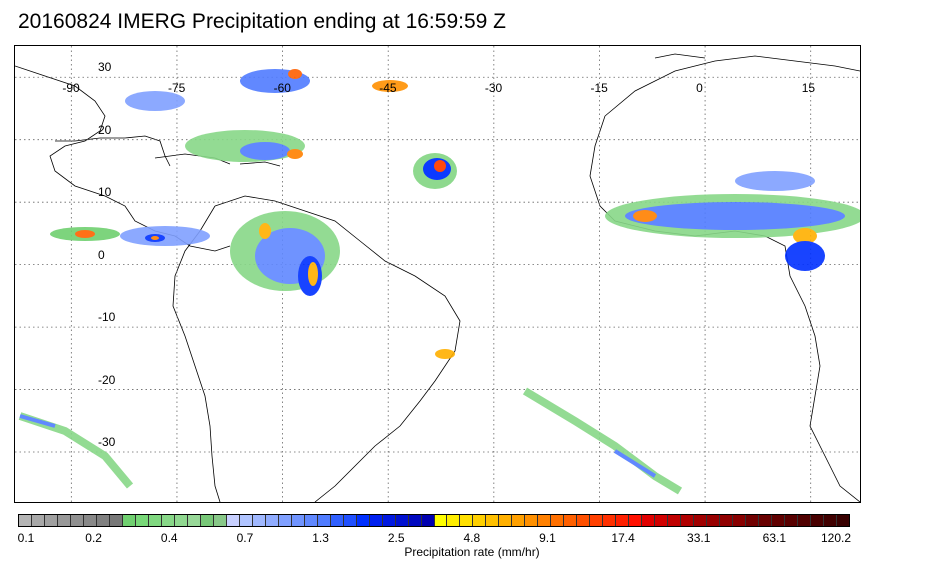 Image resolution: width=944 pixels, height=571 pixels. I want to click on colorbar-tick-label: 9.1, so click(547, 538).